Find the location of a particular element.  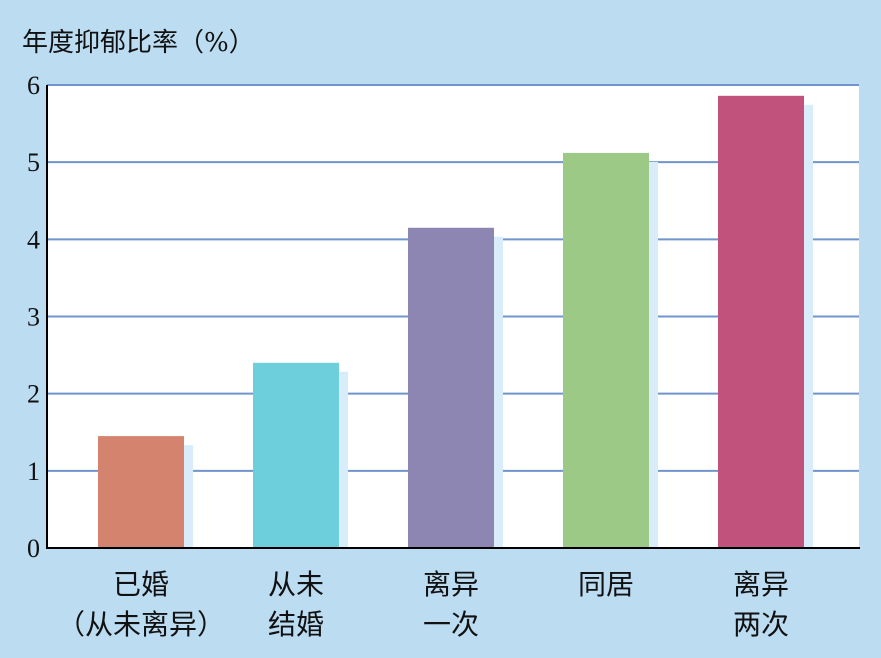

y-tick-label-2: 2 is located at coordinates (33, 394).